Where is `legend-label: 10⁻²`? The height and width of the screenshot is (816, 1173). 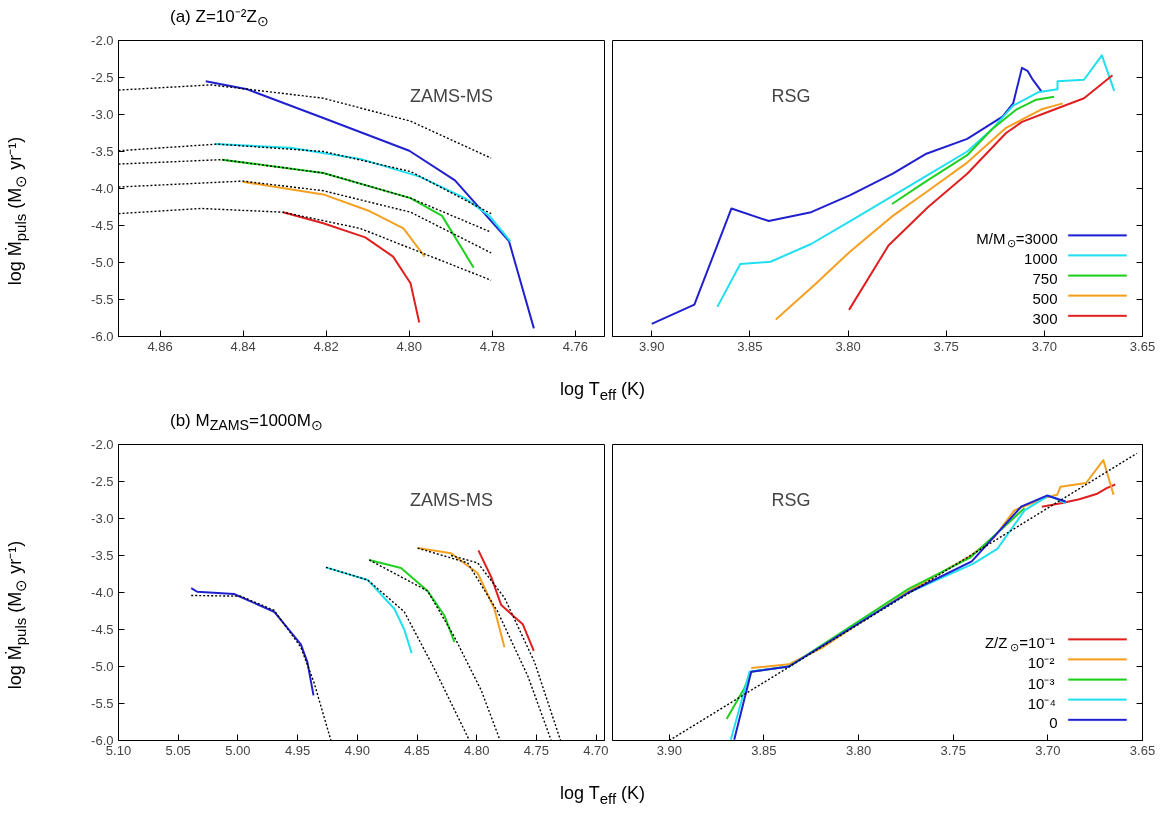
legend-label: 10⁻² is located at coordinates (1041, 663).